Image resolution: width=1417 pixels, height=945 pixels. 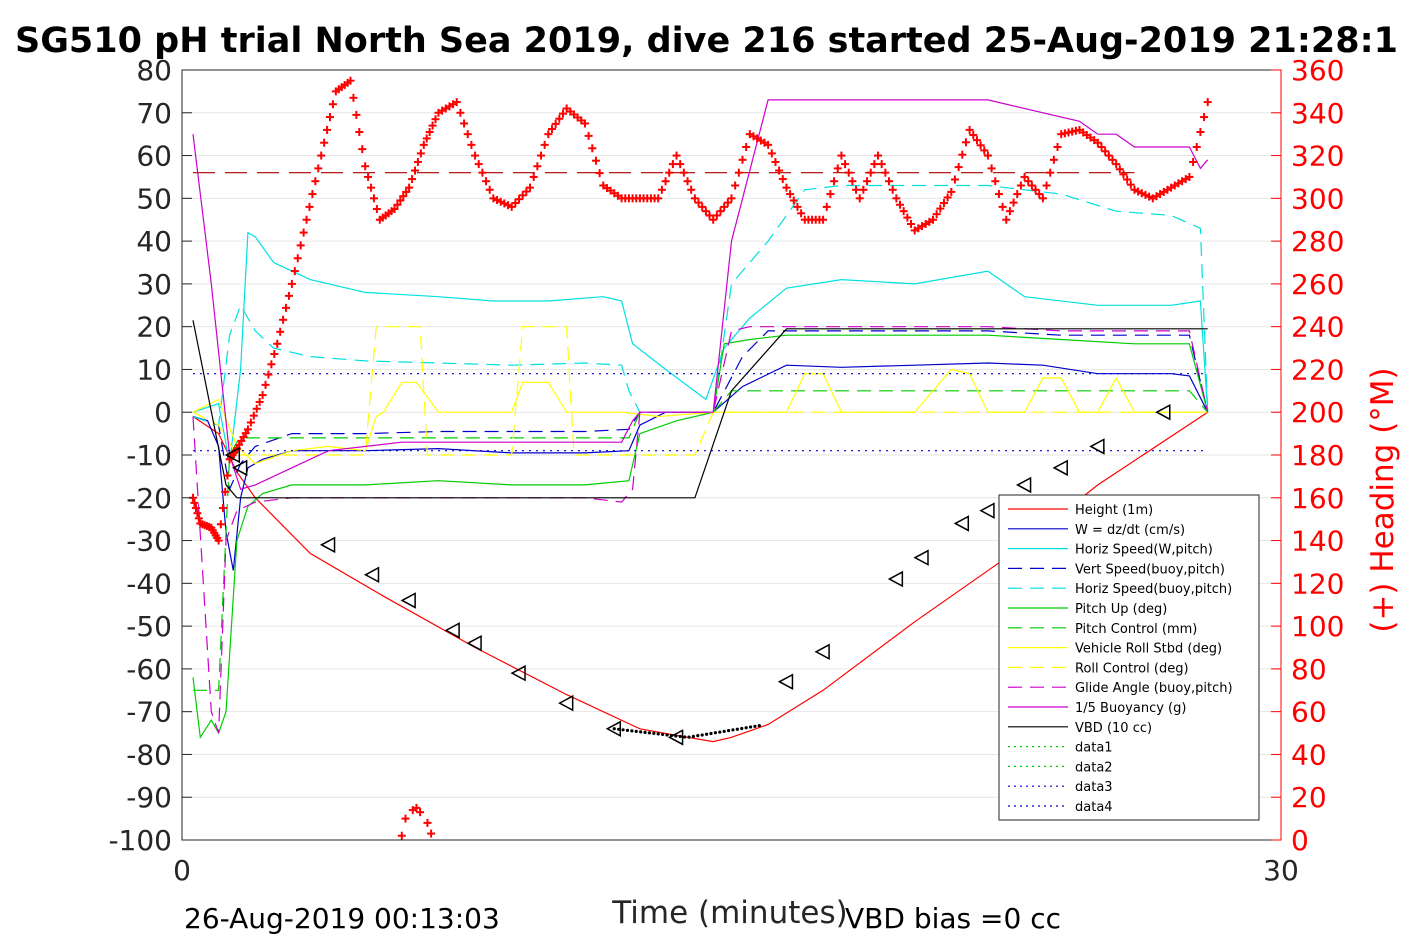 What do you see at coordinates (1281, 870) in the screenshot?
I see `x-tick-label: 30` at bounding box center [1281, 870].